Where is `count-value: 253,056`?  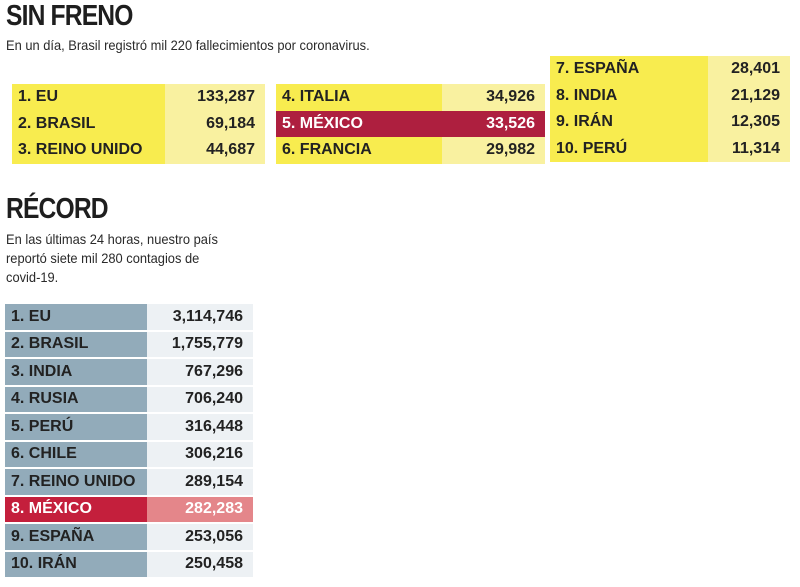 count-value: 253,056 is located at coordinates (200, 537).